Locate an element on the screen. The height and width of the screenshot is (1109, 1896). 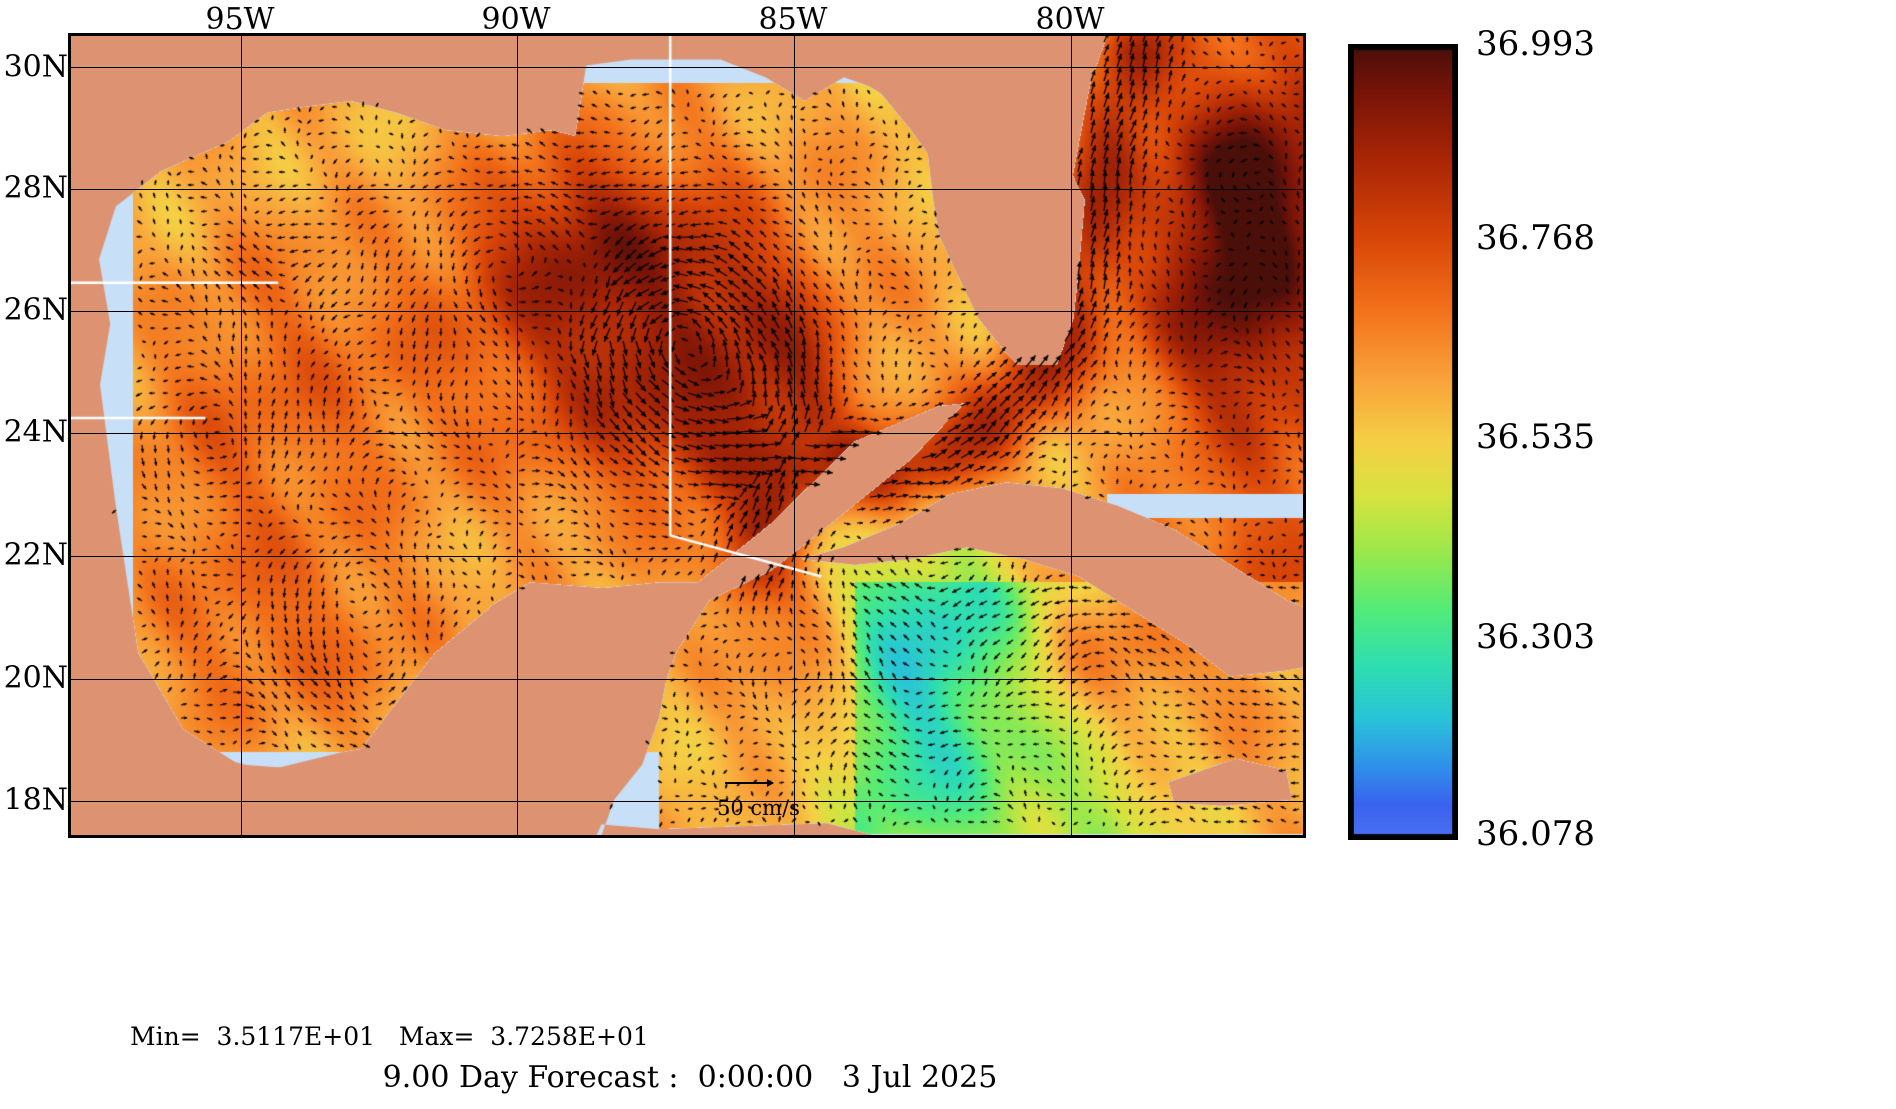
colorbar-tick-label-4: 36.303 is located at coordinates (1535, 637).